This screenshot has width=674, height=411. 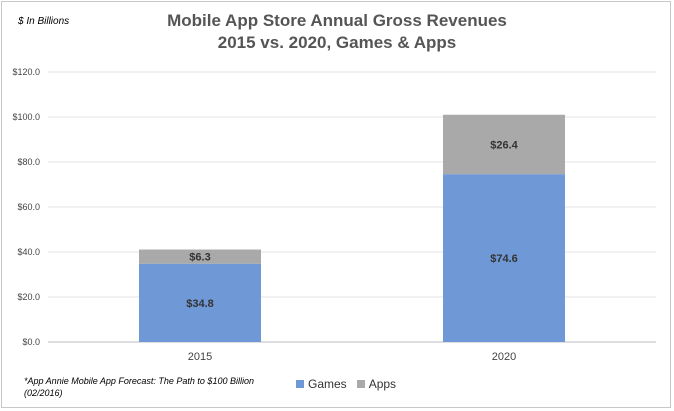 I want to click on legend-item-apps: Apps, so click(x=376, y=384).